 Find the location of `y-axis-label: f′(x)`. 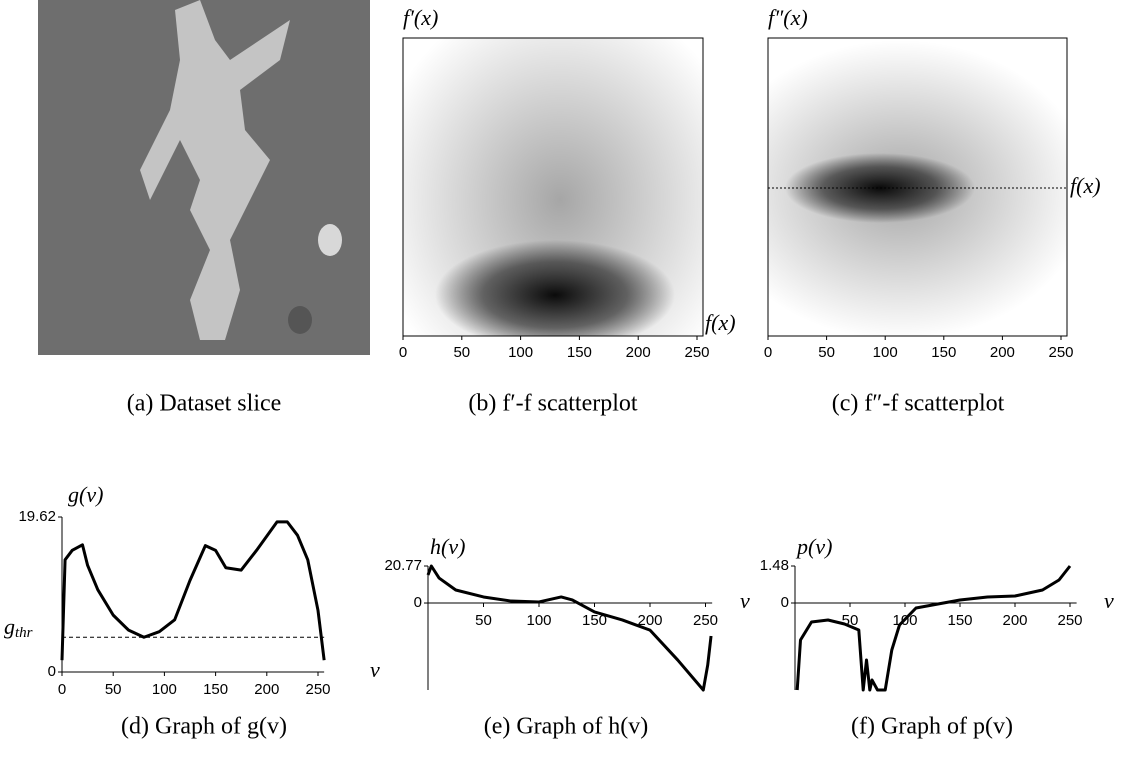

y-axis-label: f′(x) is located at coordinates (420, 17).